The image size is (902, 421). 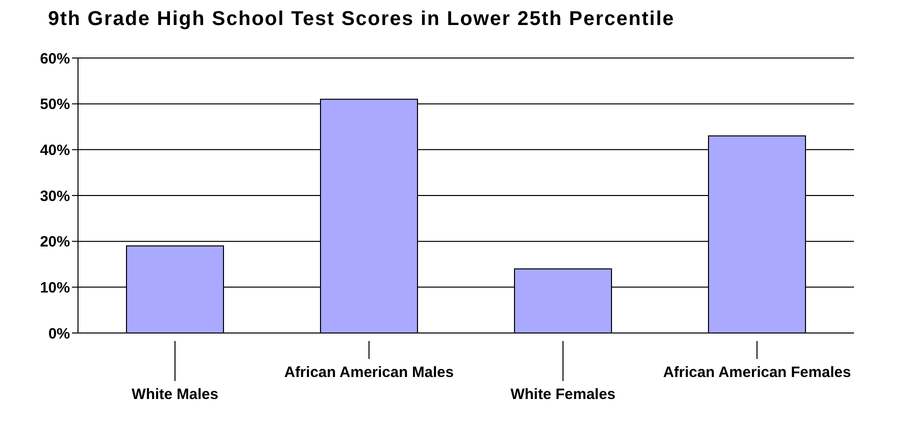 What do you see at coordinates (369, 372) in the screenshot?
I see `x-tick-label: African American Males` at bounding box center [369, 372].